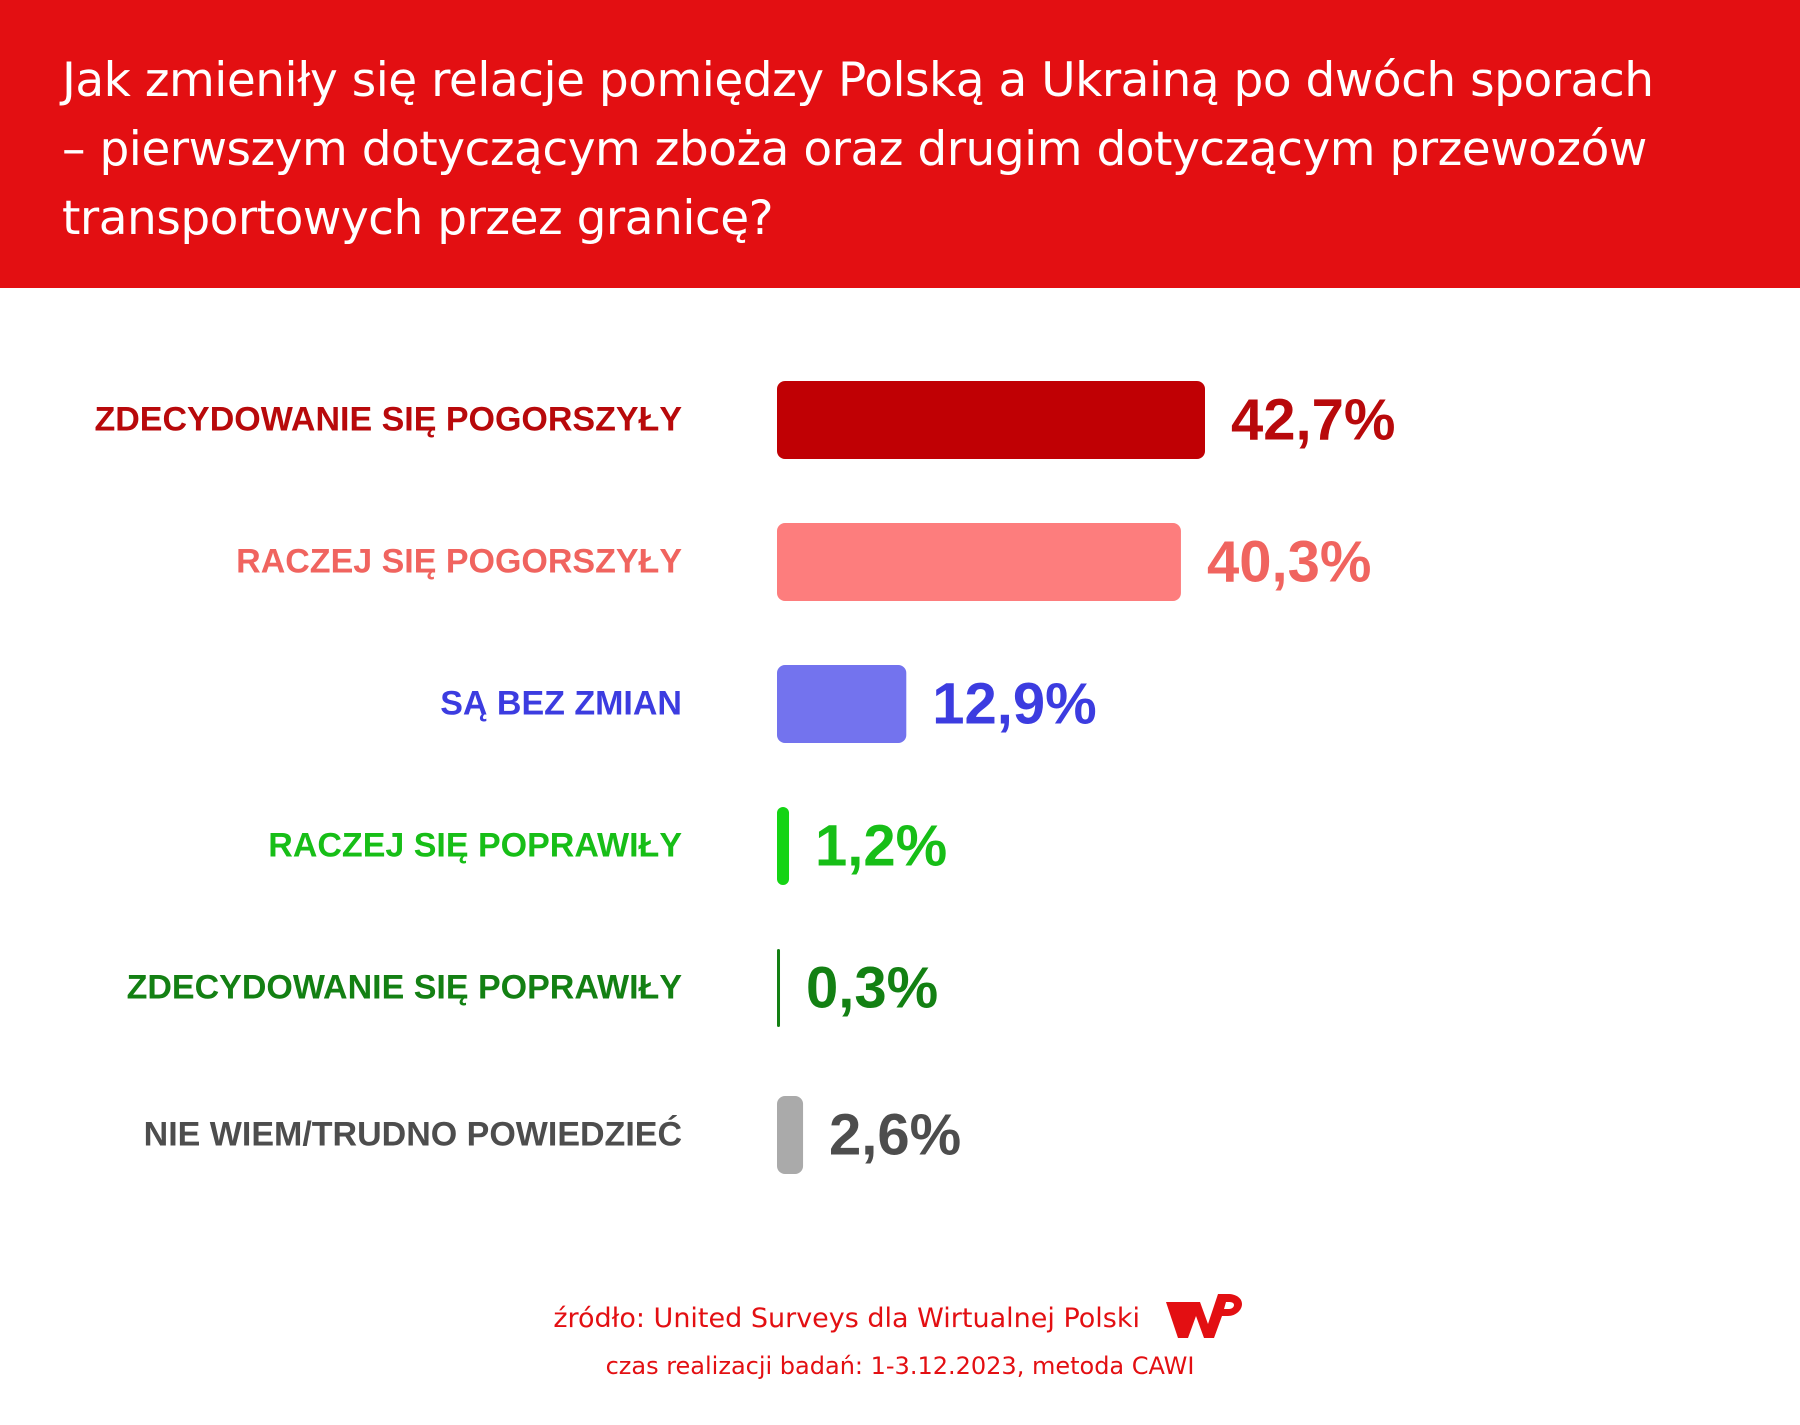  Describe the element at coordinates (475, 845) in the screenshot. I see `category-label-4: RACZEJ SIĘ POPRAWIŁY` at that location.